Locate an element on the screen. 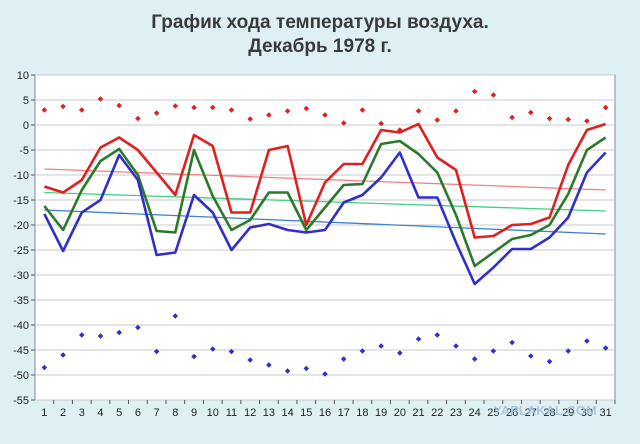  x-tick-label: 30 is located at coordinates (587, 413).